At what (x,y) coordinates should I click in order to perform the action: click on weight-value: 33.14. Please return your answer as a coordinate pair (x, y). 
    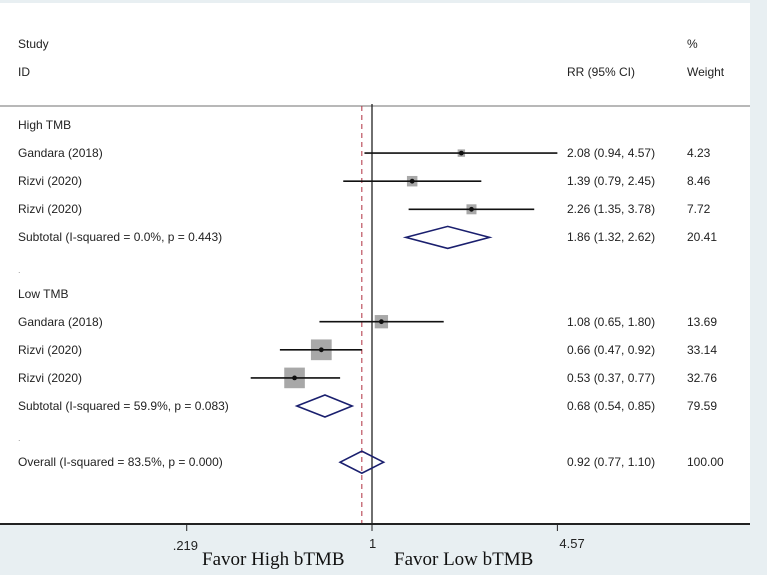
    Looking at the image, I should click on (702, 349).